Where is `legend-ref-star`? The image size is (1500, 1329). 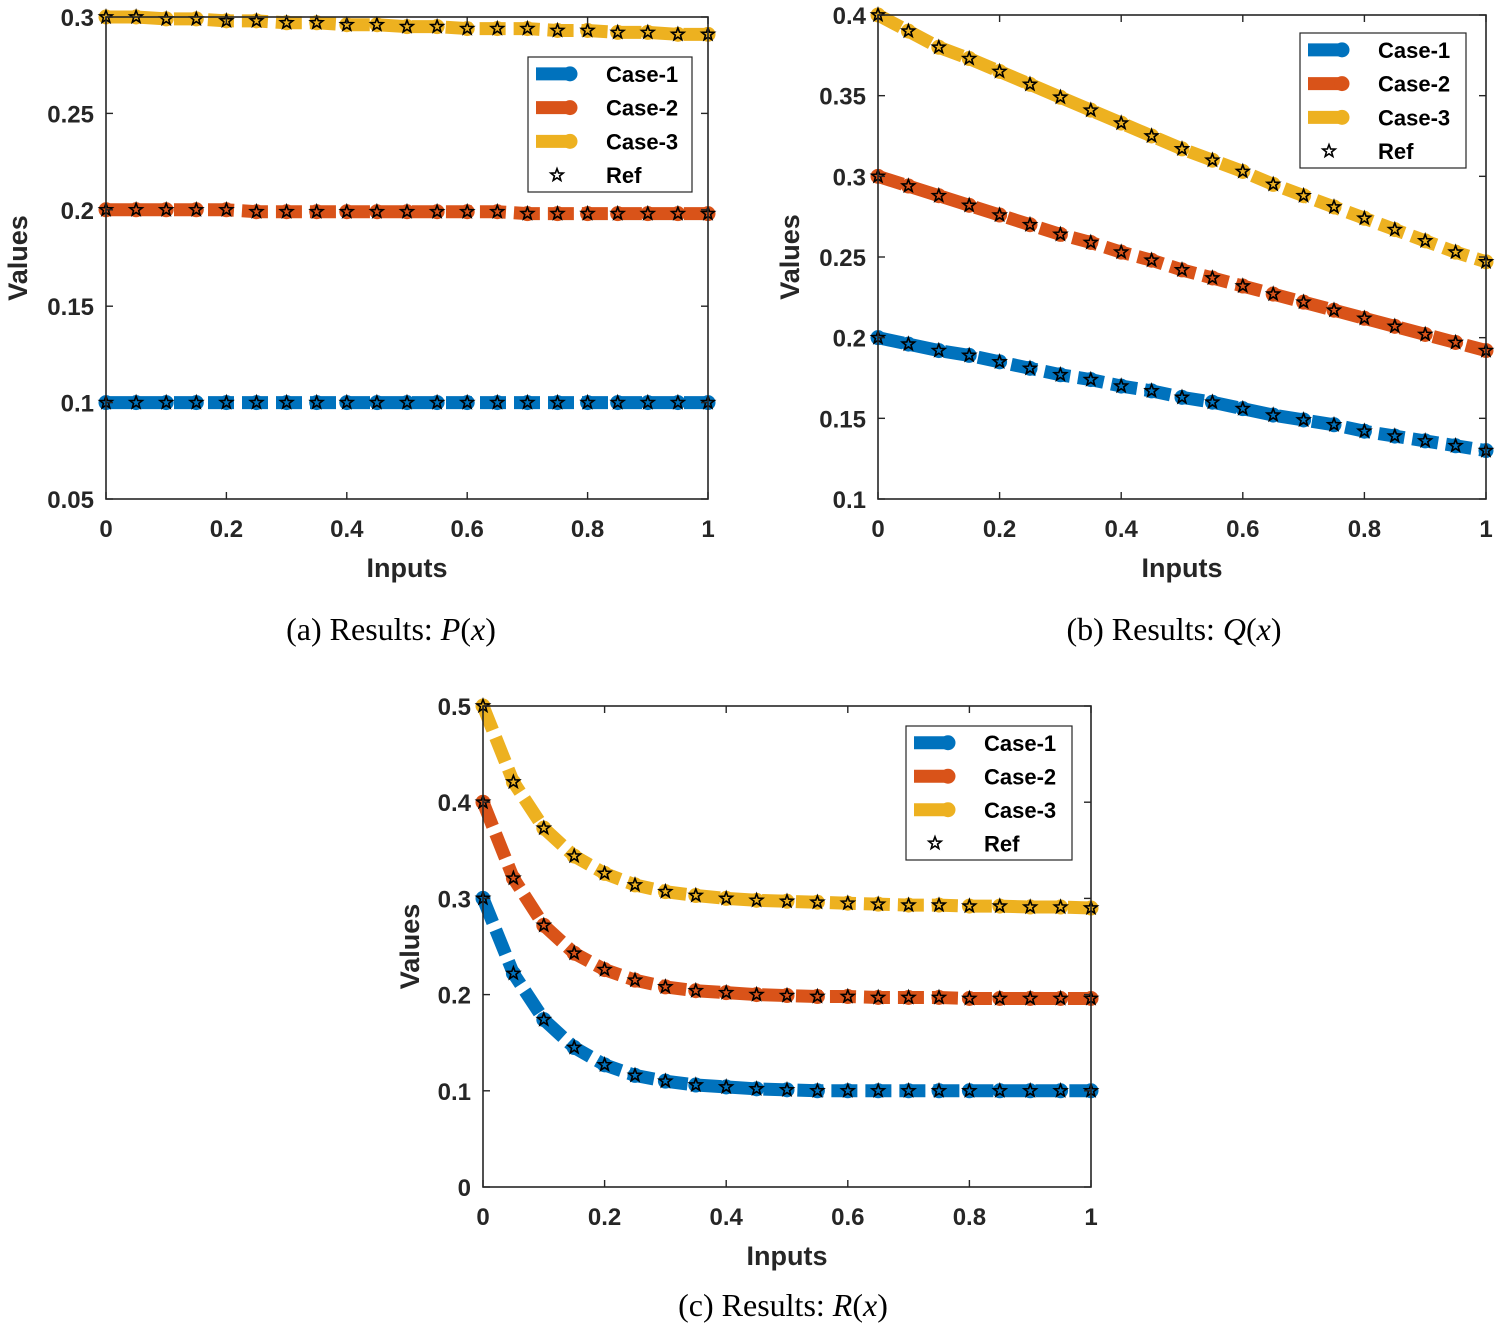
legend-ref-star is located at coordinates (1329, 150).